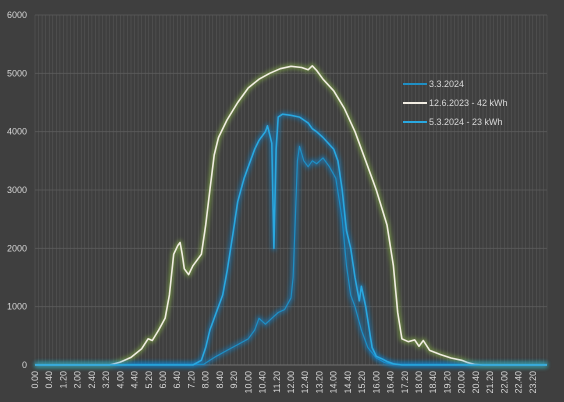 This screenshot has height=402, width=564. Describe the element at coordinates (348, 382) in the screenshot. I see `x-tick-label: 14.40` at that location.